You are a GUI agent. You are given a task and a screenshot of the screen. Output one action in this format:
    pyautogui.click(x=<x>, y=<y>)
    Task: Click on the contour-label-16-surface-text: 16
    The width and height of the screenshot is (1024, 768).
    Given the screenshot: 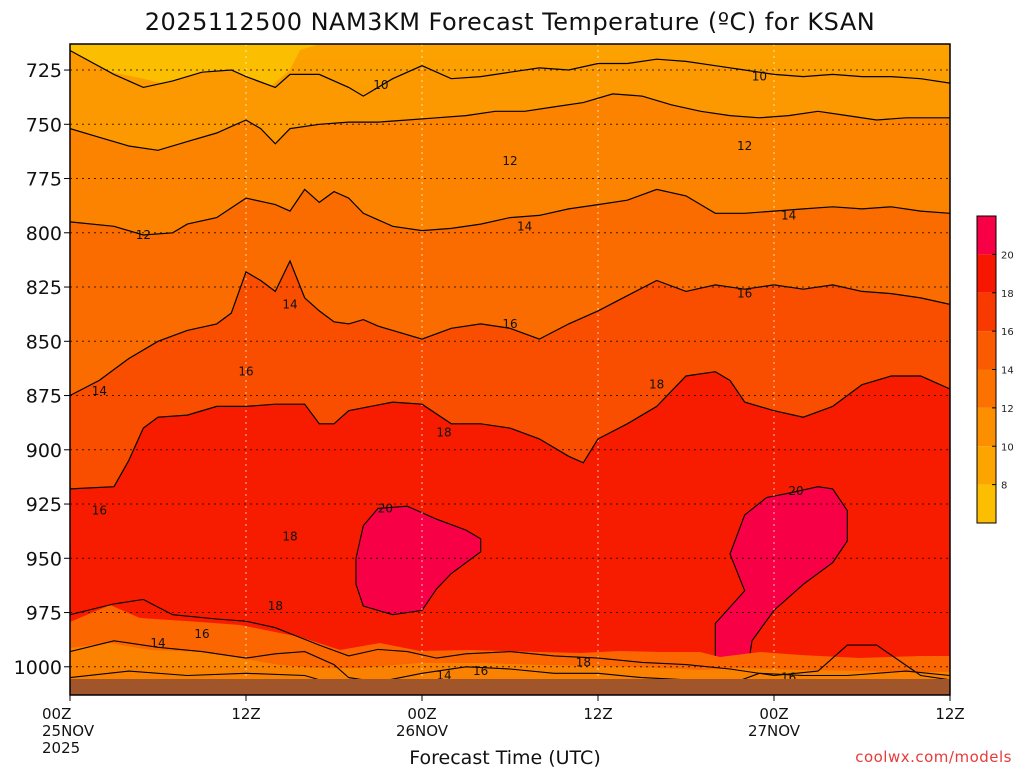 What is the action you would take?
    pyautogui.click(x=201, y=634)
    